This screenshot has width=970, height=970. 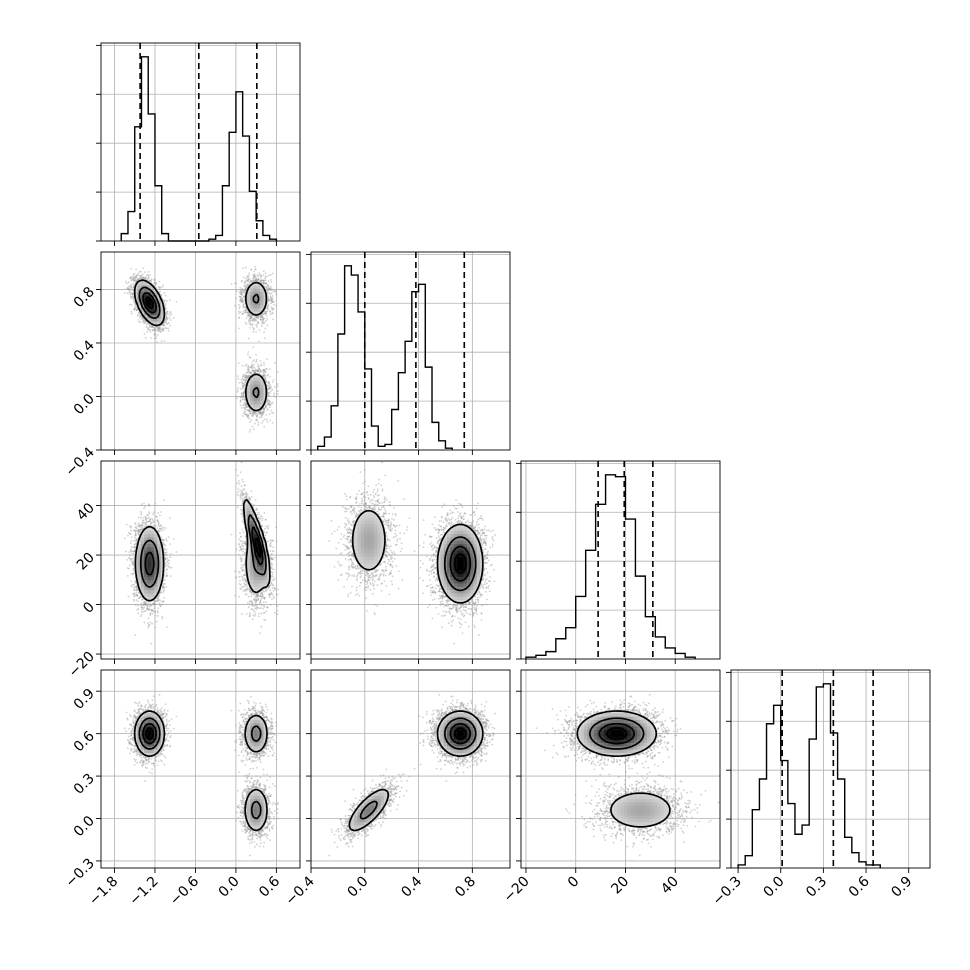 I want to click on tick-label-y: 0.4, so click(x=84, y=350).